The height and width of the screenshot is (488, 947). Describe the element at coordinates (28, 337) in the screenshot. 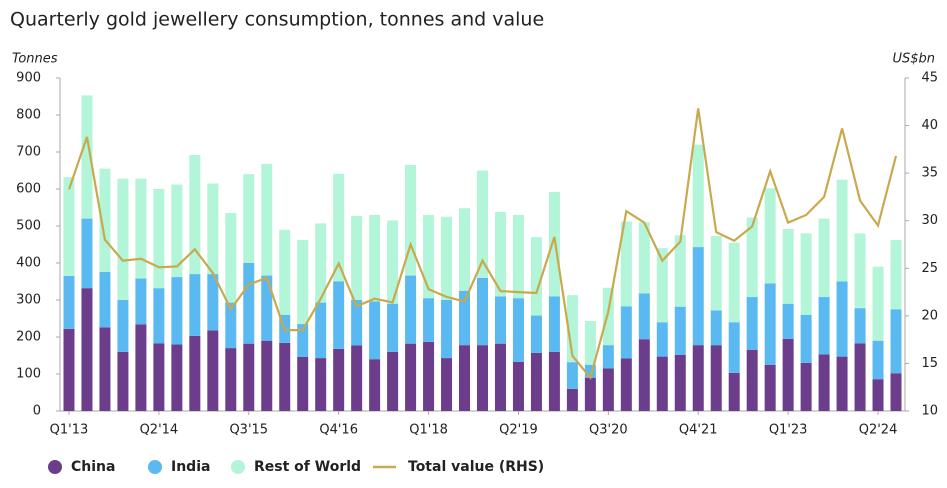

I see `y-tick-label: 200` at that location.